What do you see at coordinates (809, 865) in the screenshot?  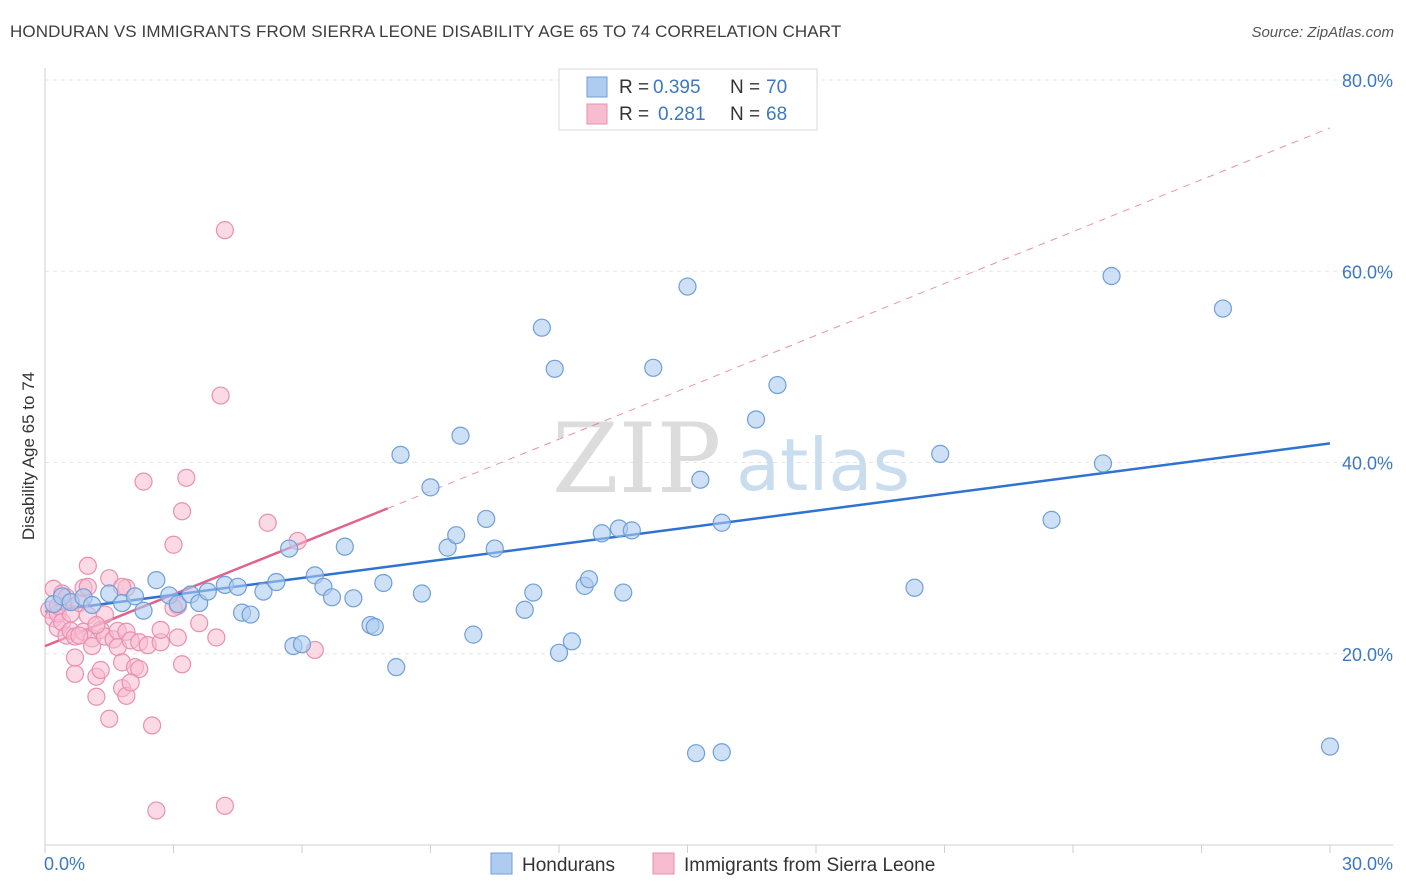 I see `bottom-legend-label-sierra-leone: Immigrants from Sierra Leone` at bounding box center [809, 865].